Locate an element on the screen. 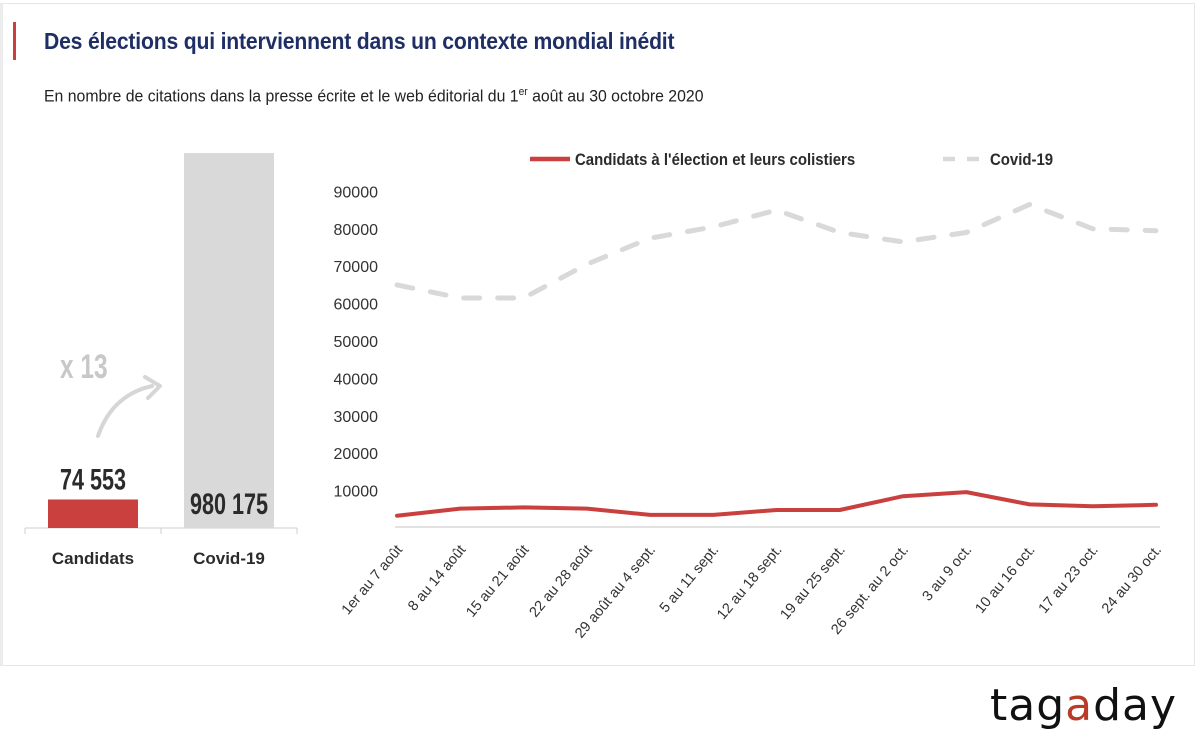 Image resolution: width=1200 pixels, height=738 pixels. logo-highlight: a is located at coordinates (1079, 705).